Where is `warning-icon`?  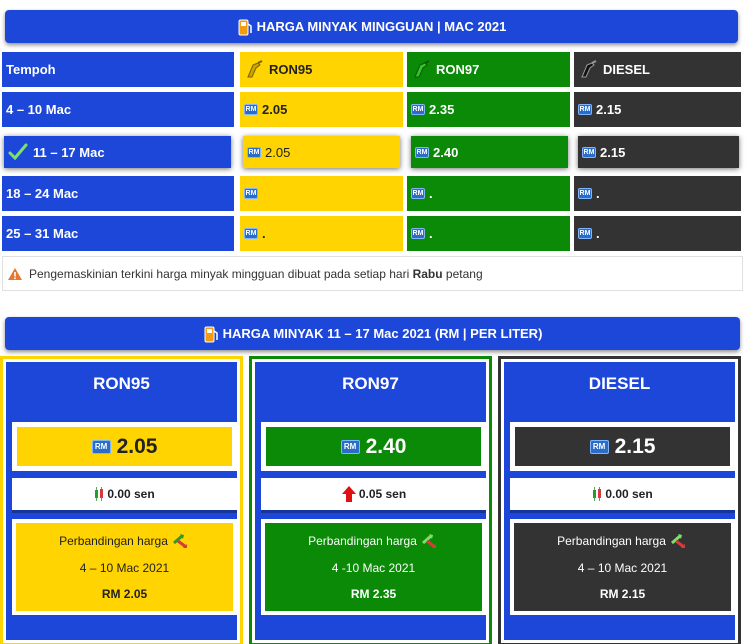
warning-icon is located at coordinates (15, 274).